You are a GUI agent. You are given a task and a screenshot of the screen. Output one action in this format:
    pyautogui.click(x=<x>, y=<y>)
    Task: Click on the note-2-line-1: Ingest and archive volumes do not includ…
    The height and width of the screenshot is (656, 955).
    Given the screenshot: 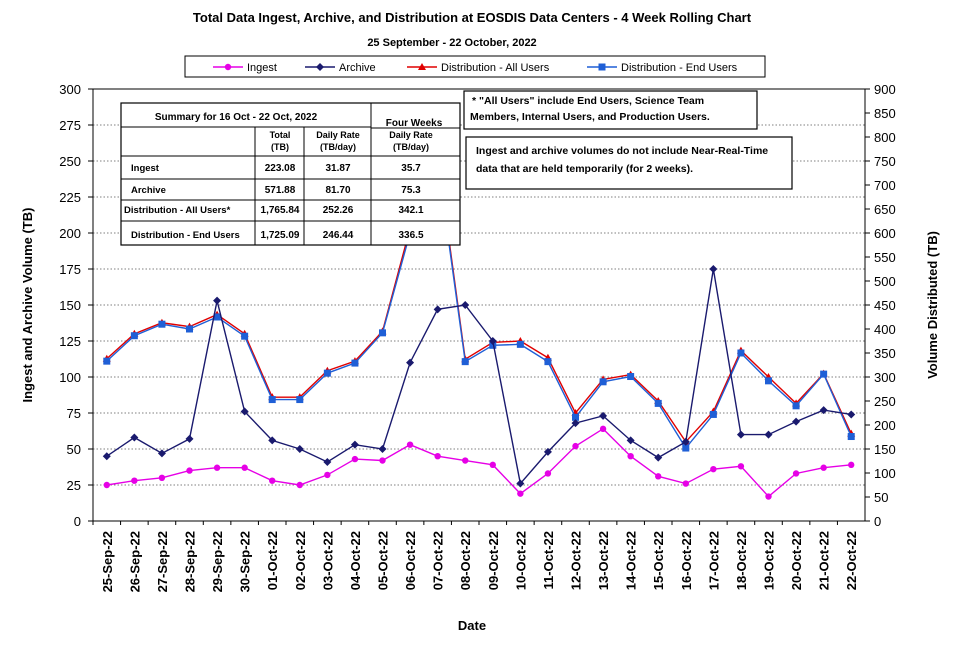 What is the action you would take?
    pyautogui.click(x=622, y=151)
    